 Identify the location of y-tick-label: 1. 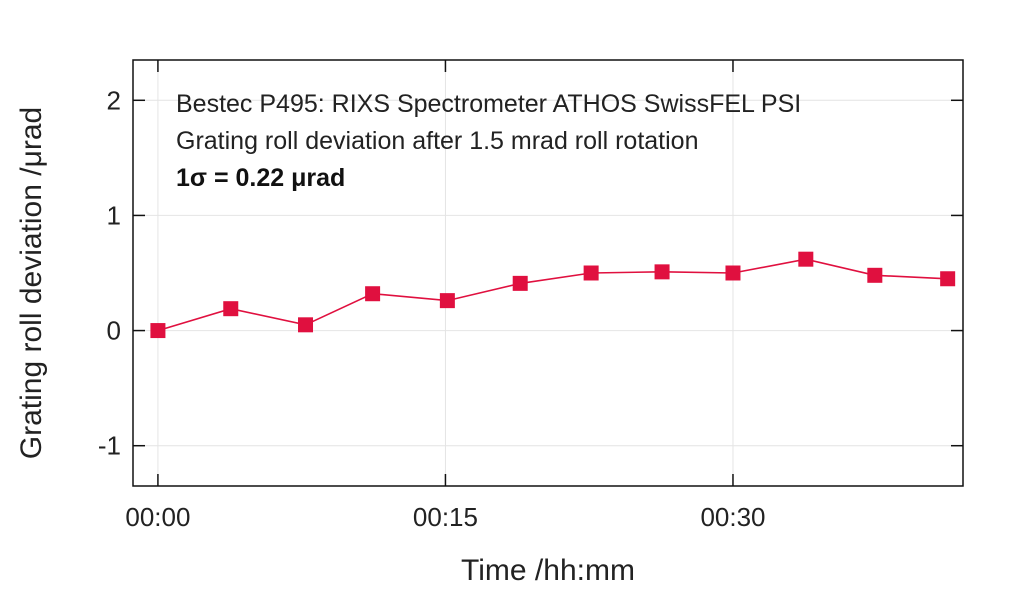
(114, 215).